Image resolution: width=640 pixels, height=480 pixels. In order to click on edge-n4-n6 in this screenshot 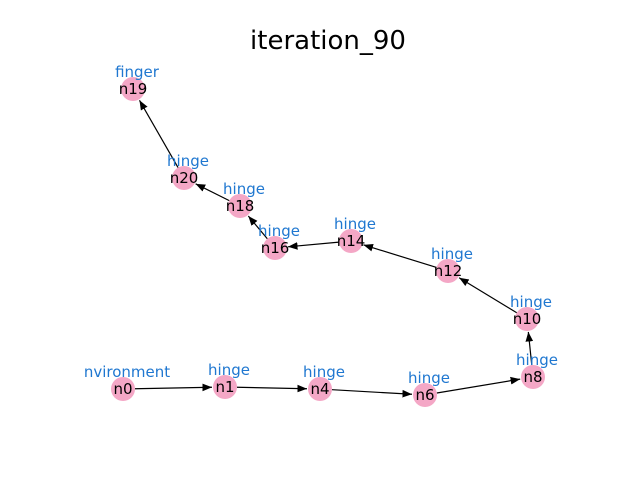, I will do `click(372, 393)`.